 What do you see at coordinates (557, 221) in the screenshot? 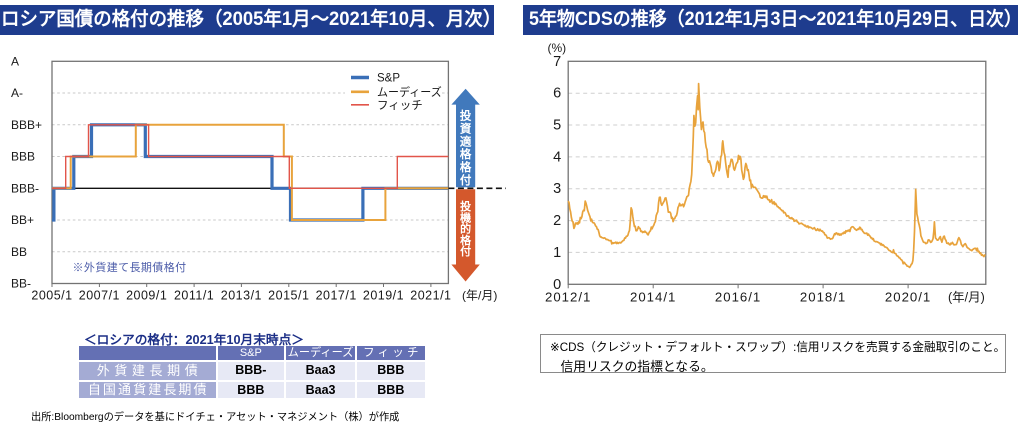
I see `svg-text: 2` at bounding box center [557, 221].